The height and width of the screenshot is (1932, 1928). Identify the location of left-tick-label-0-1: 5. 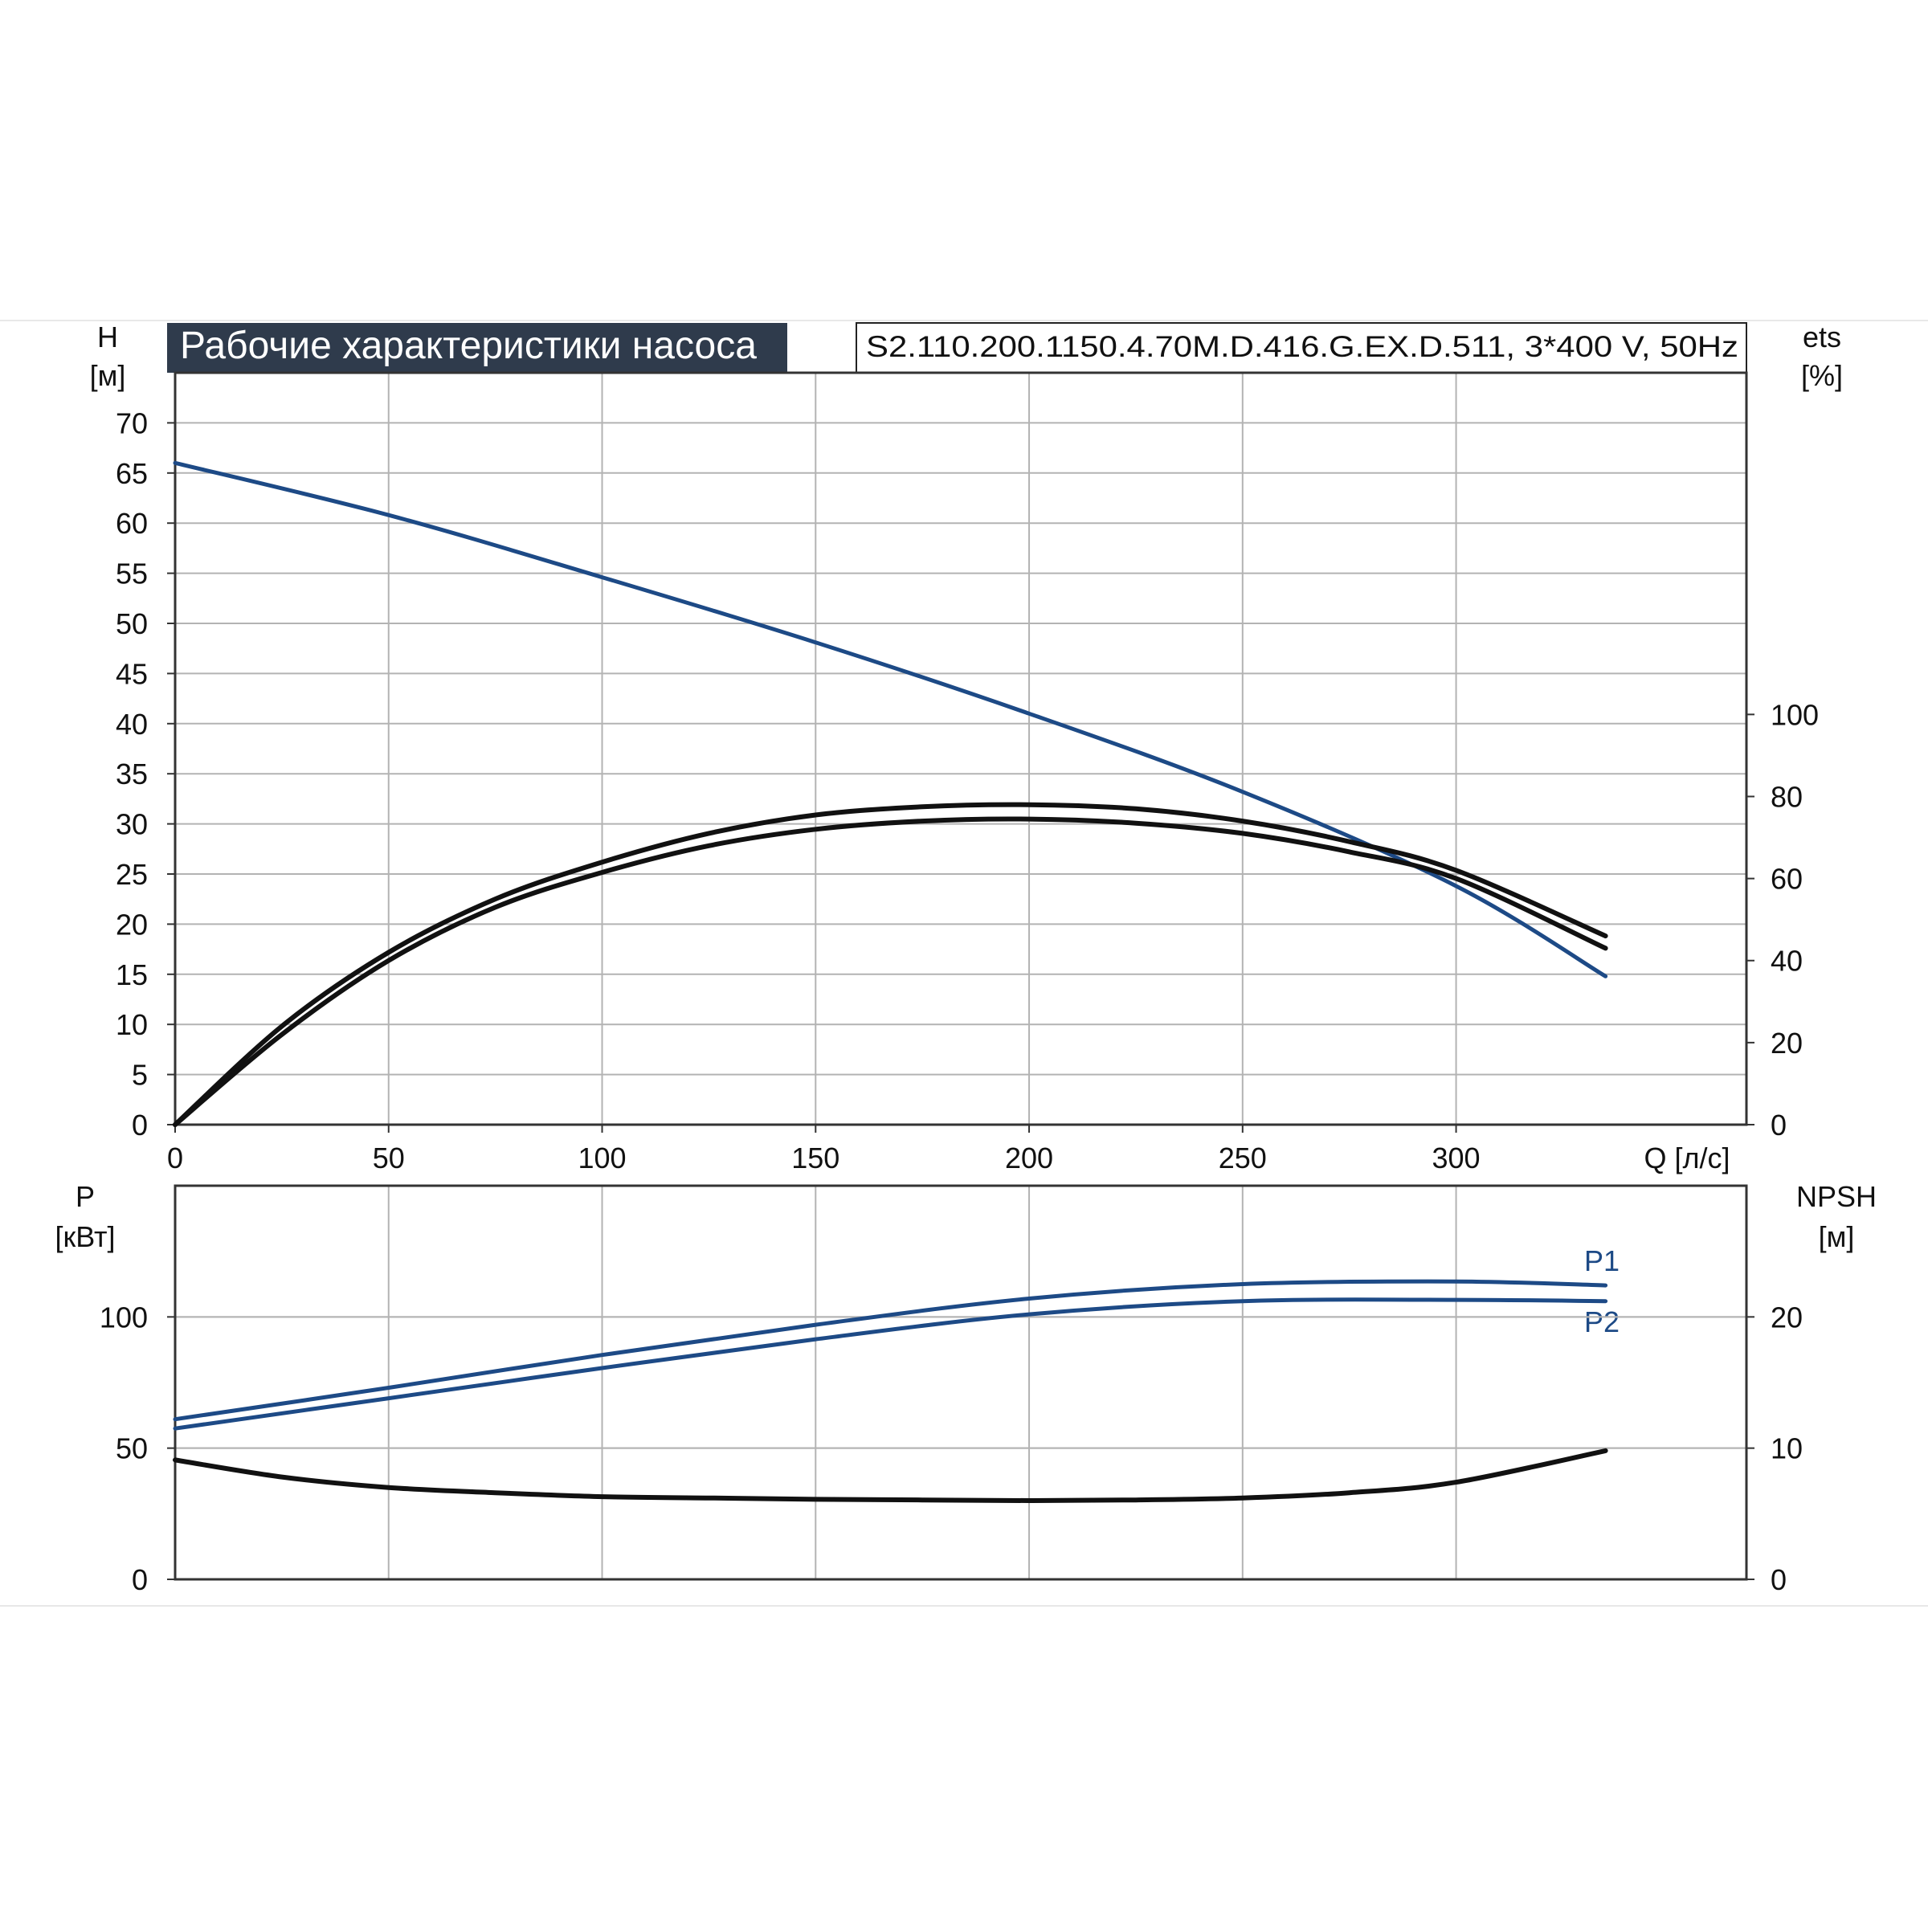
(140, 1075).